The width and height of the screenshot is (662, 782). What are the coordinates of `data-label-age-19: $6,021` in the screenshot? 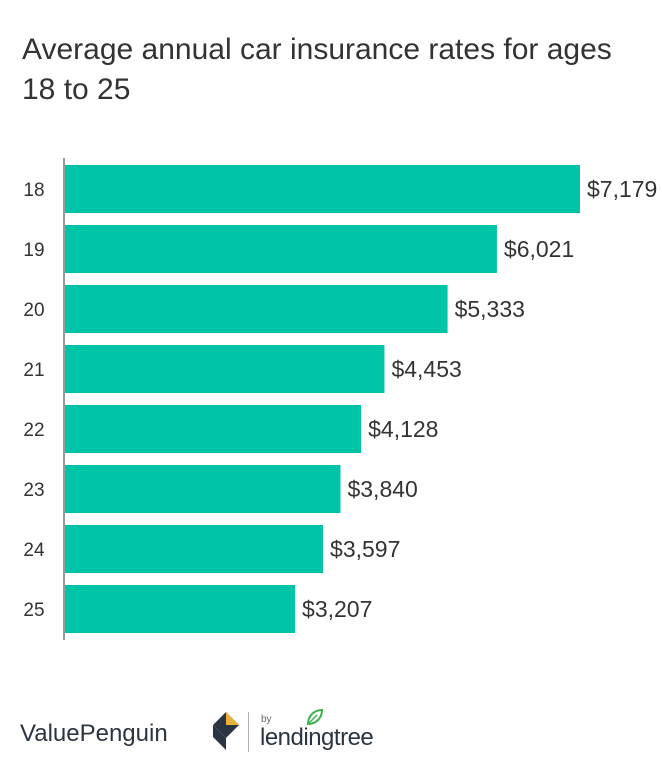 It's located at (539, 249).